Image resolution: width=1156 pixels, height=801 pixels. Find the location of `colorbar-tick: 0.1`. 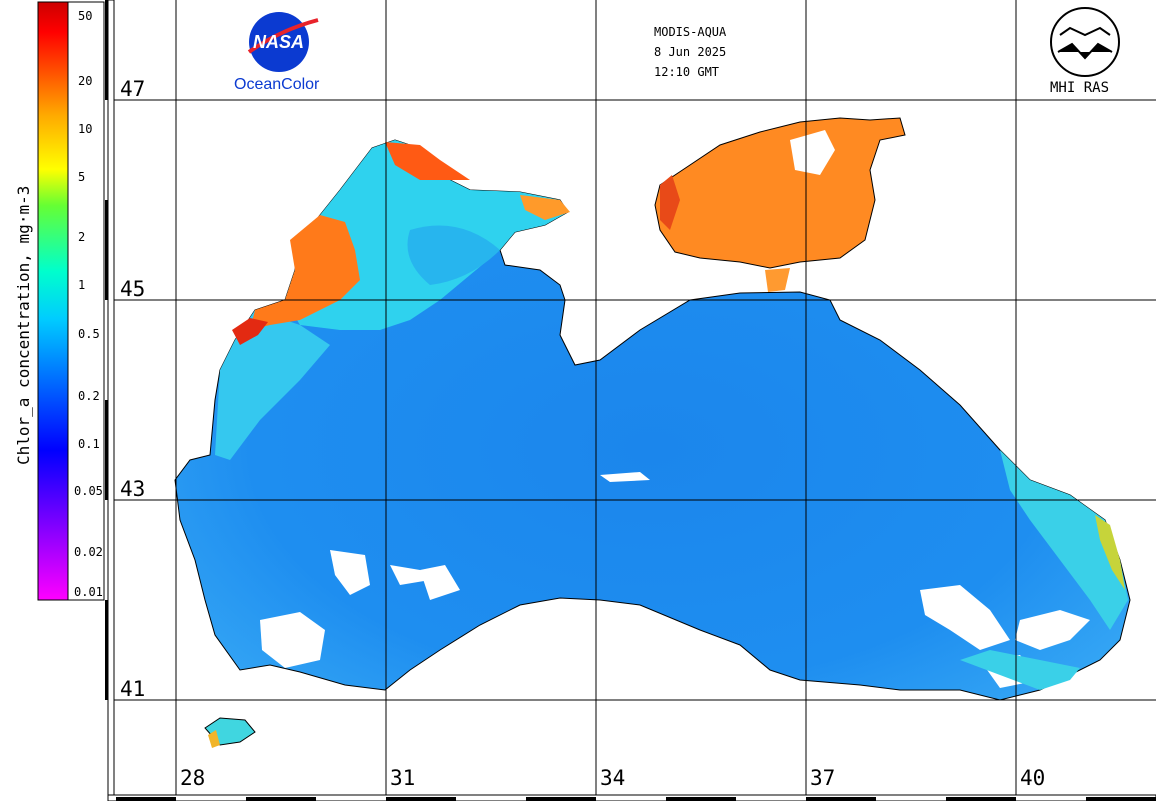

colorbar-tick: 0.1 is located at coordinates (89, 444).